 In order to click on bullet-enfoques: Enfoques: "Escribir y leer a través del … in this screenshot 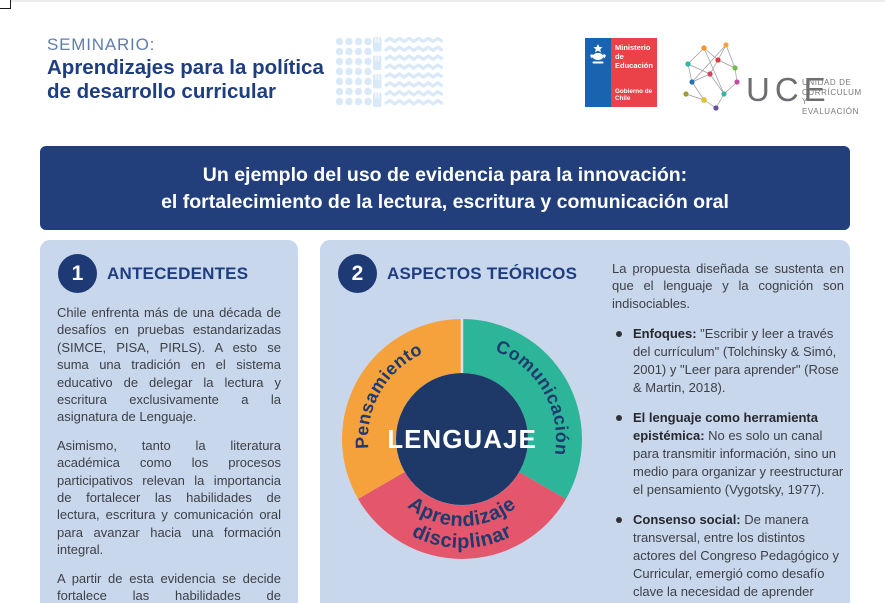, I will do `click(728, 361)`.